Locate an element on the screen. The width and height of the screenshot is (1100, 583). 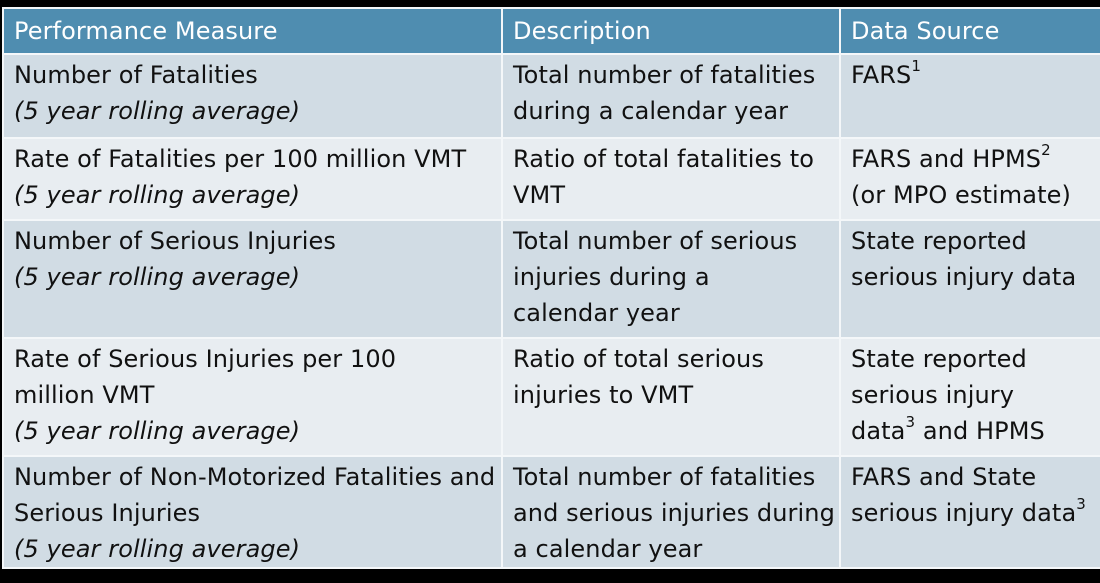
measure-text: Number of Non-Motorized Fatalities and is located at coordinates (255, 477).